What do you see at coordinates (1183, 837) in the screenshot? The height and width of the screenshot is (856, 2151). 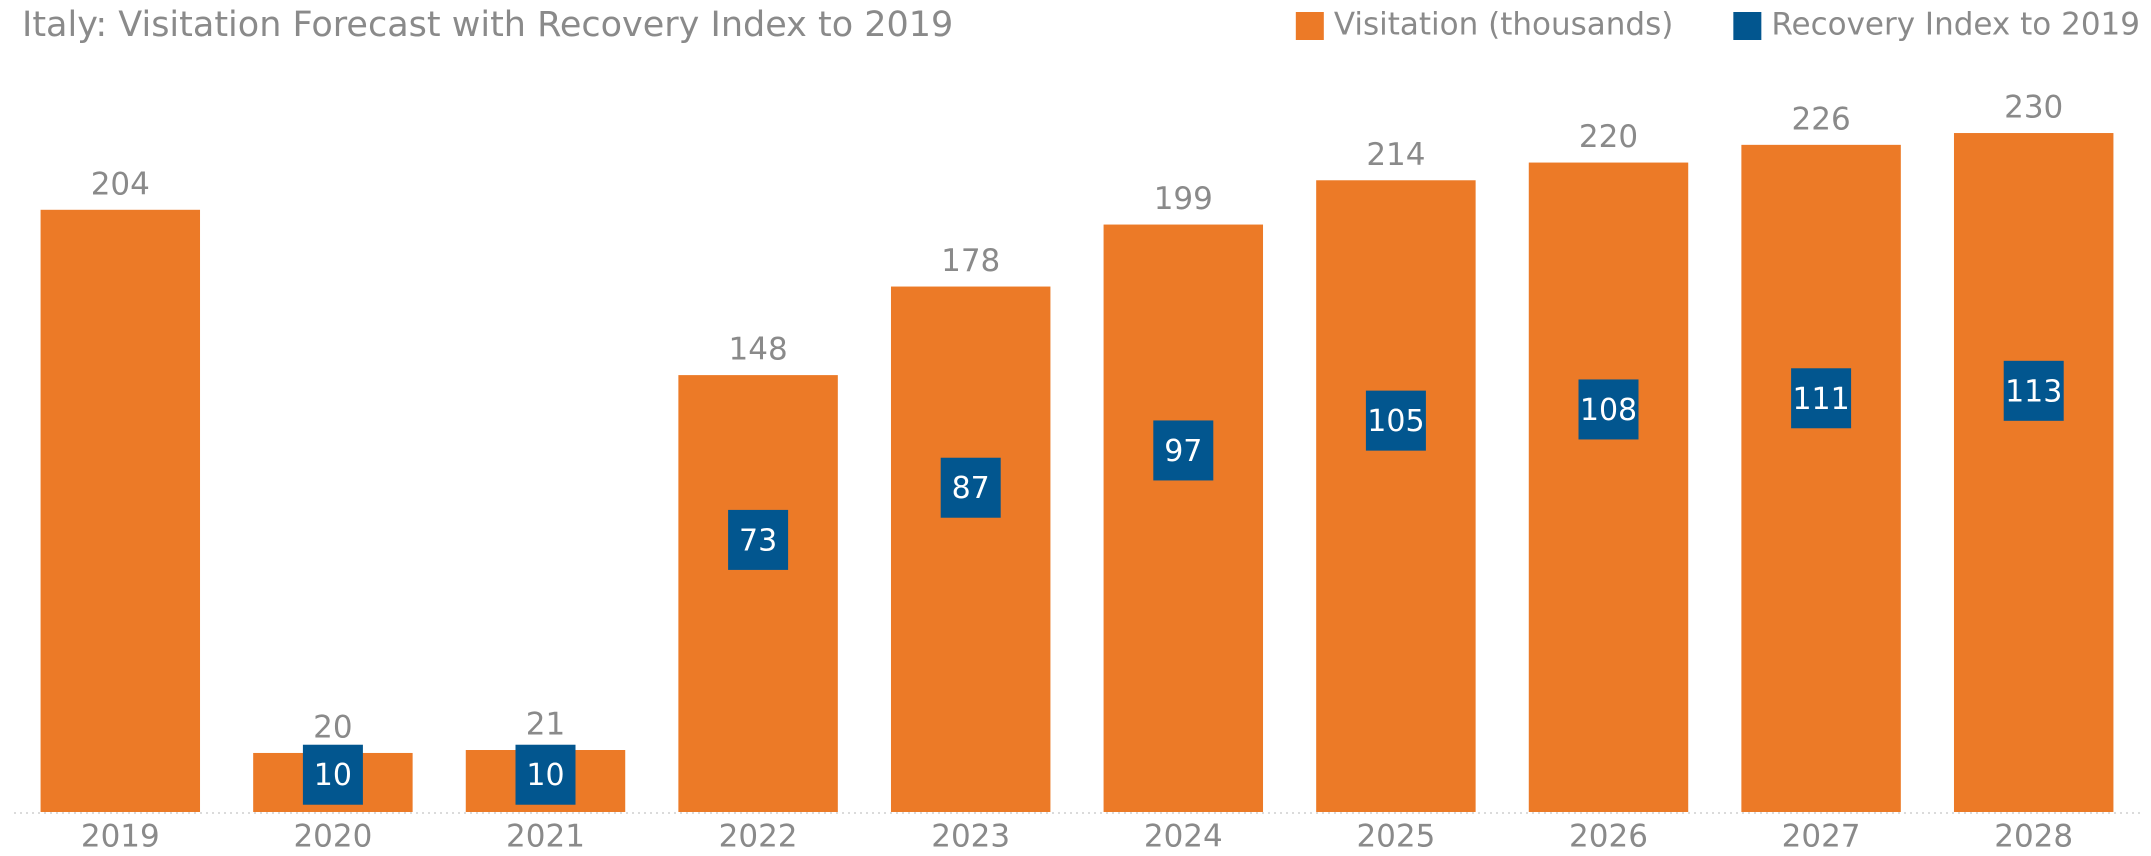 I see `x-tick-label: 2024` at bounding box center [1183, 837].